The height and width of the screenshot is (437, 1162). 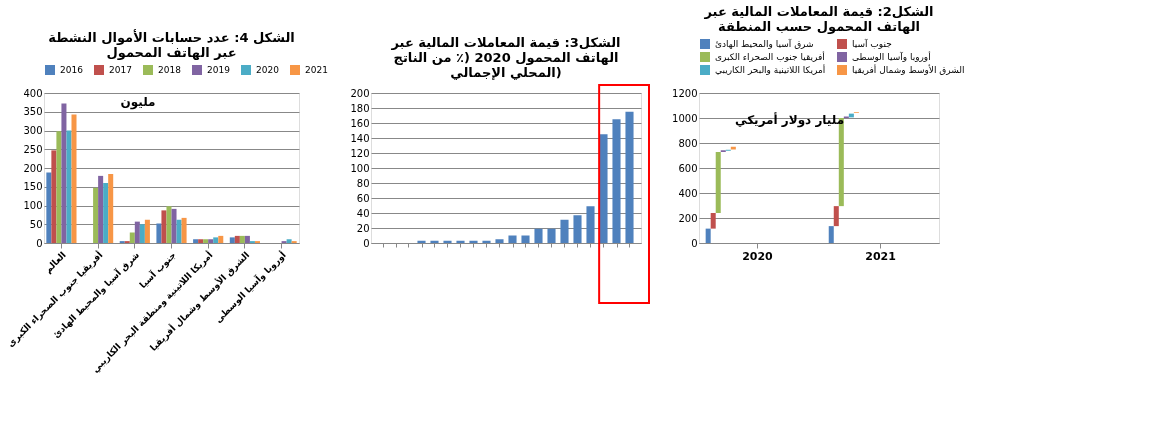 What do you see at coordinates (685, 93) in the screenshot?
I see `y-tick-label: 1200` at bounding box center [685, 93].